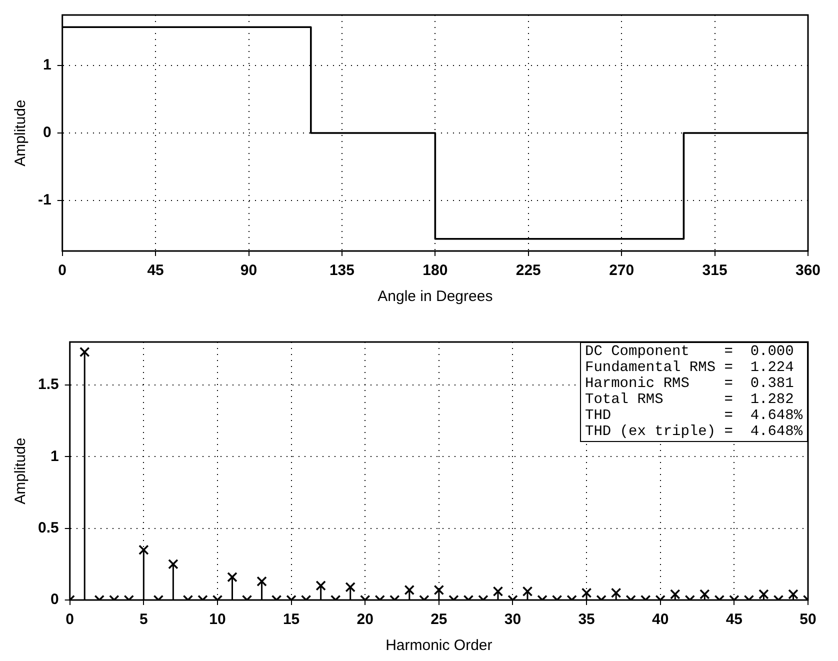  I want to click on x-tick-label: 40, so click(660, 619).